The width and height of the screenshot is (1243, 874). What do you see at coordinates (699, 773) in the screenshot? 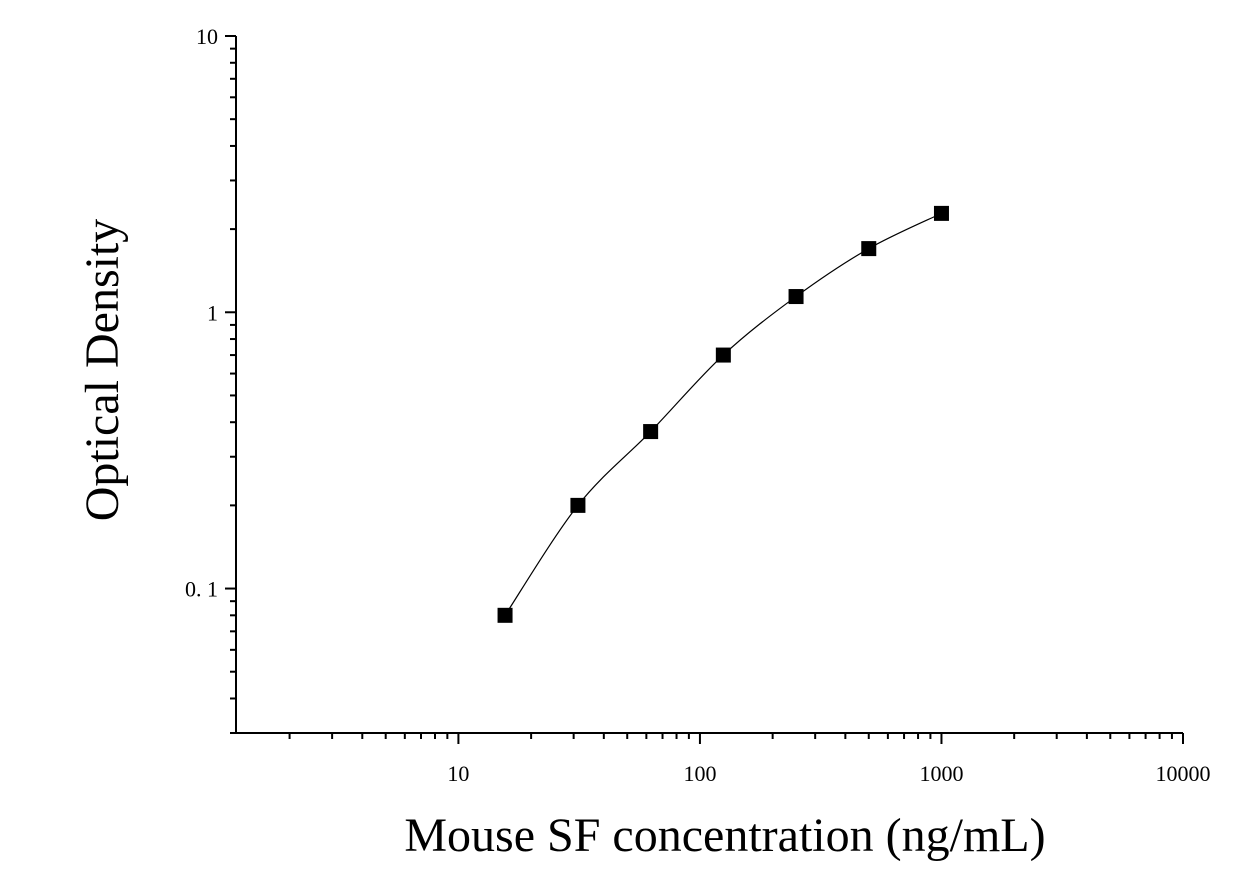
I see `x-tick-label: 100` at bounding box center [699, 773].